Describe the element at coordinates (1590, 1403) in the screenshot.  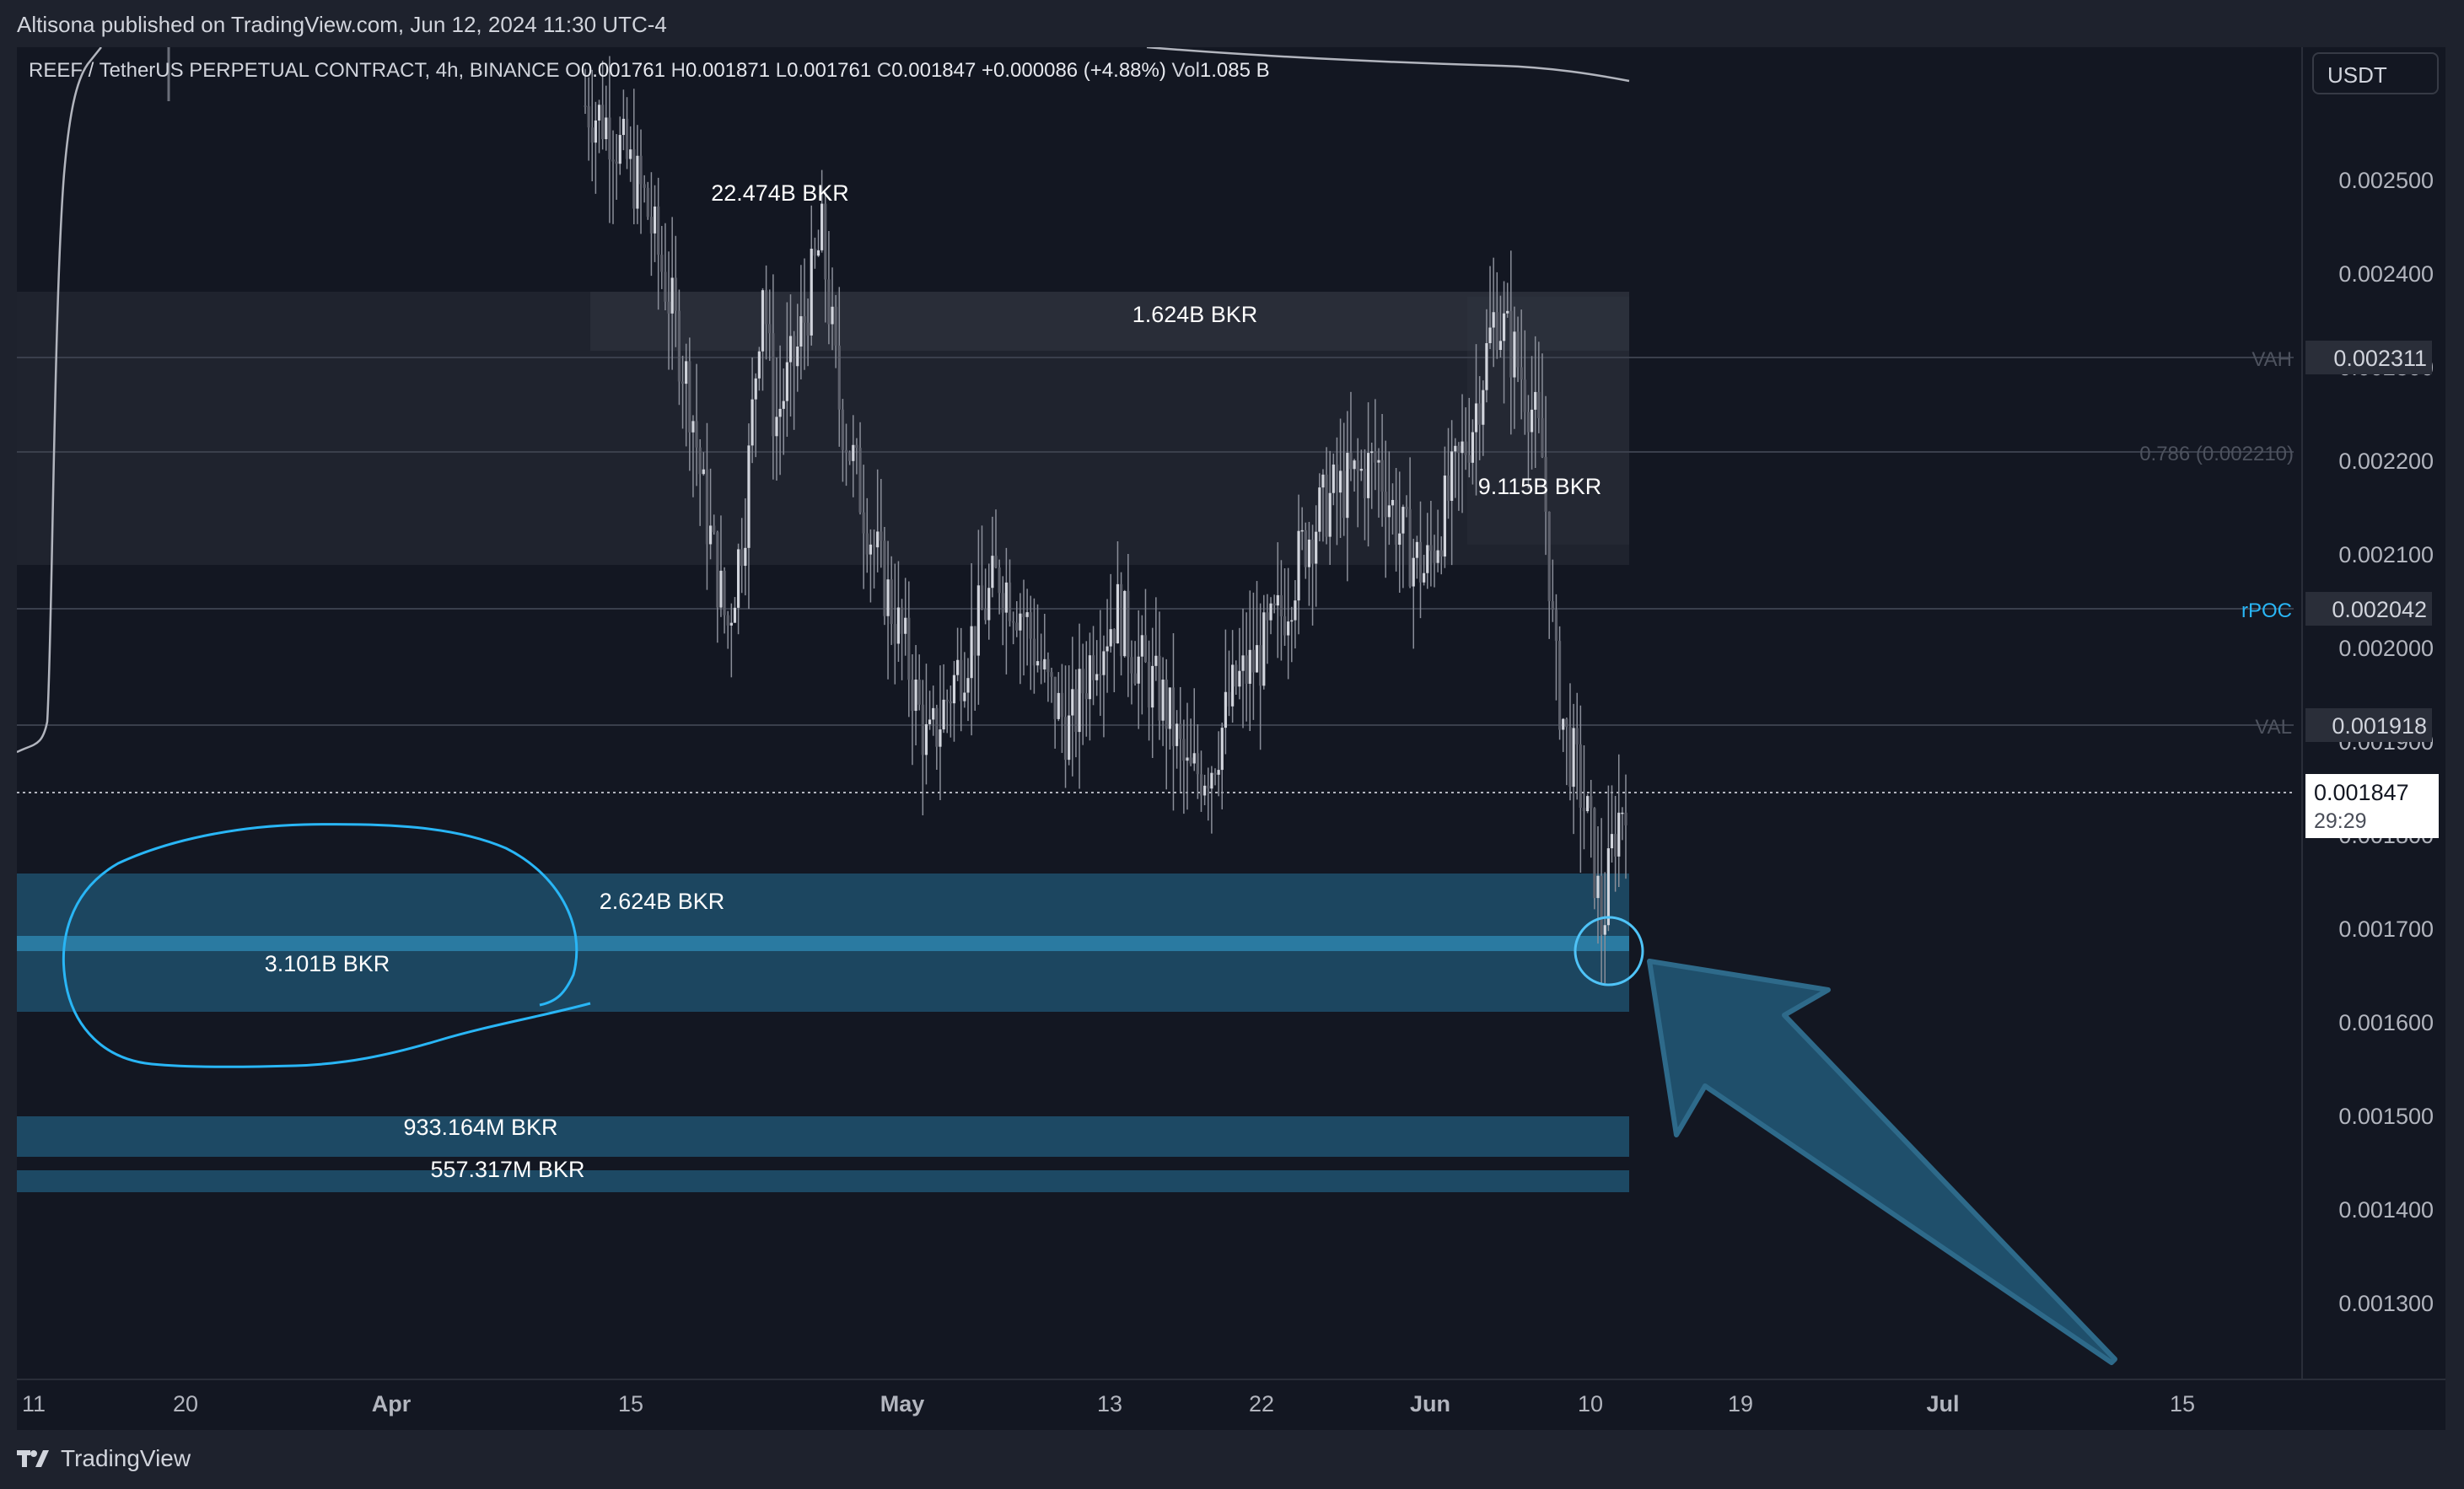
I see `time-tick: 10` at that location.